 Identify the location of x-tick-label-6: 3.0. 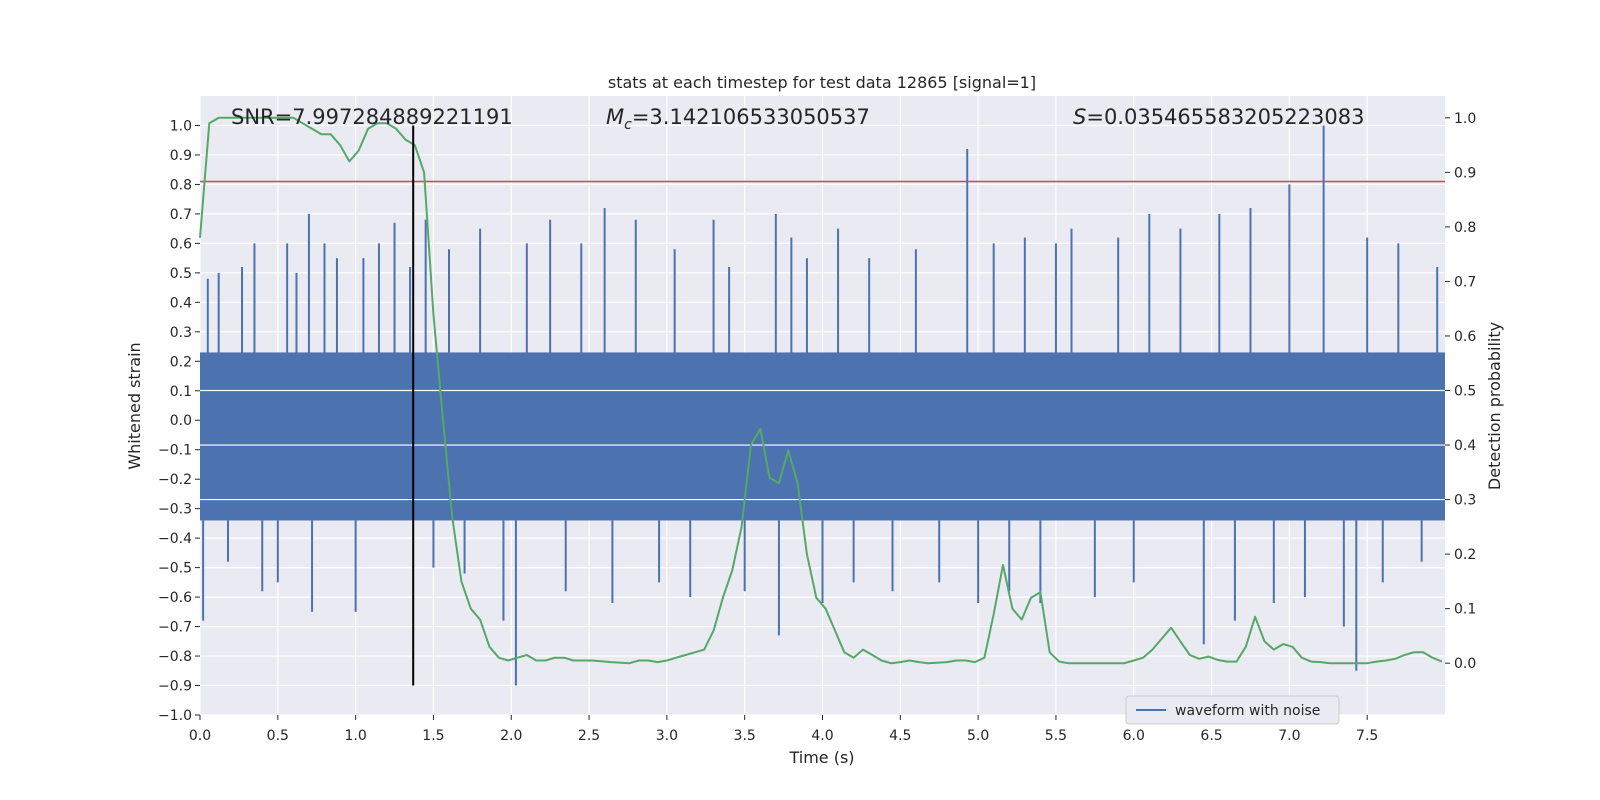
(667, 736).